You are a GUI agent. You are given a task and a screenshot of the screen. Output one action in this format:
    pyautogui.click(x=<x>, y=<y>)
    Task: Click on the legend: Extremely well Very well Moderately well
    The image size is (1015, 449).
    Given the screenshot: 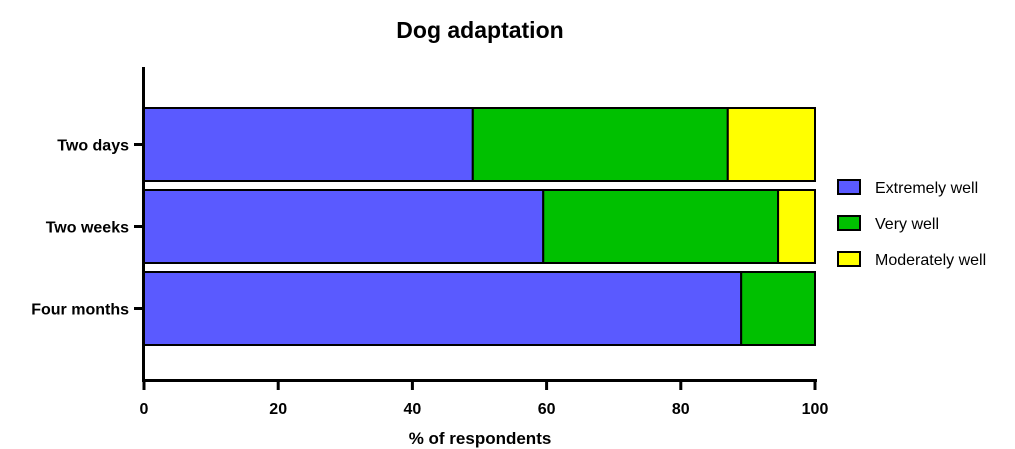 What is the action you would take?
    pyautogui.click(x=911, y=224)
    